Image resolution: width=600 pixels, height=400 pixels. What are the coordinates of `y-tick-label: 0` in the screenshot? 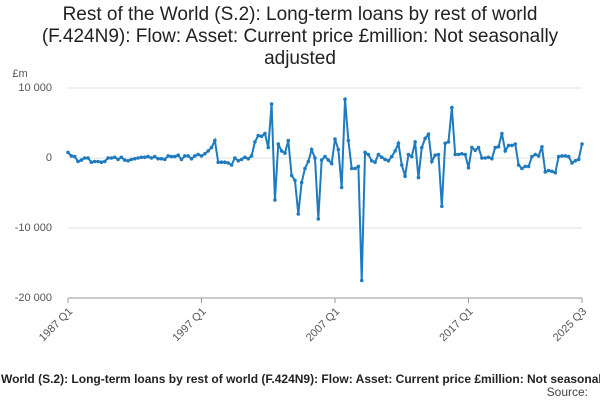 It's located at (49, 158).